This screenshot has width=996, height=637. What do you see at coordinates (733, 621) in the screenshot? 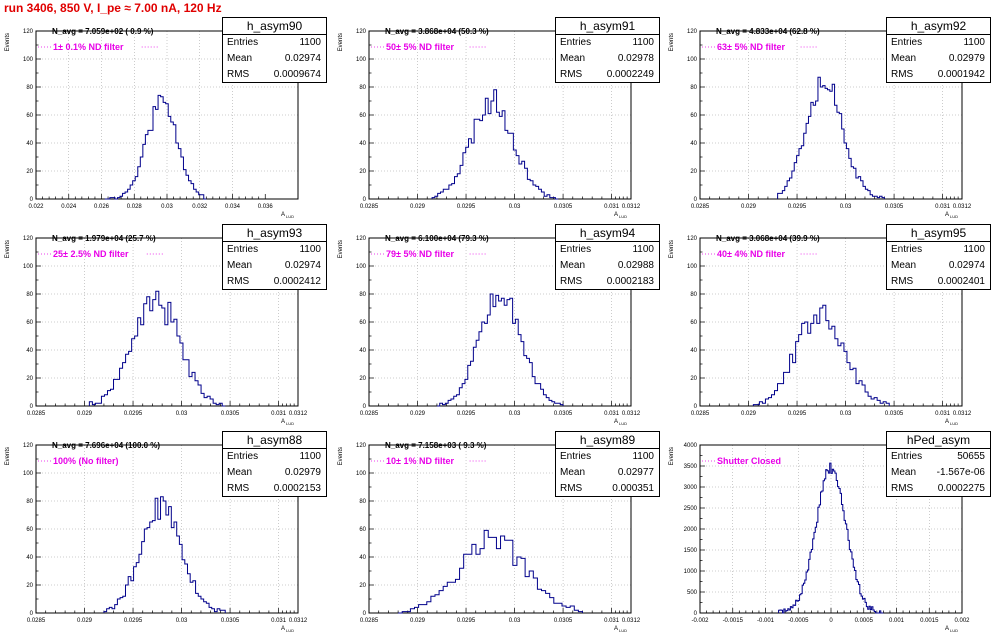
I see `x-tick-label: -0.0015` at bounding box center [733, 621].